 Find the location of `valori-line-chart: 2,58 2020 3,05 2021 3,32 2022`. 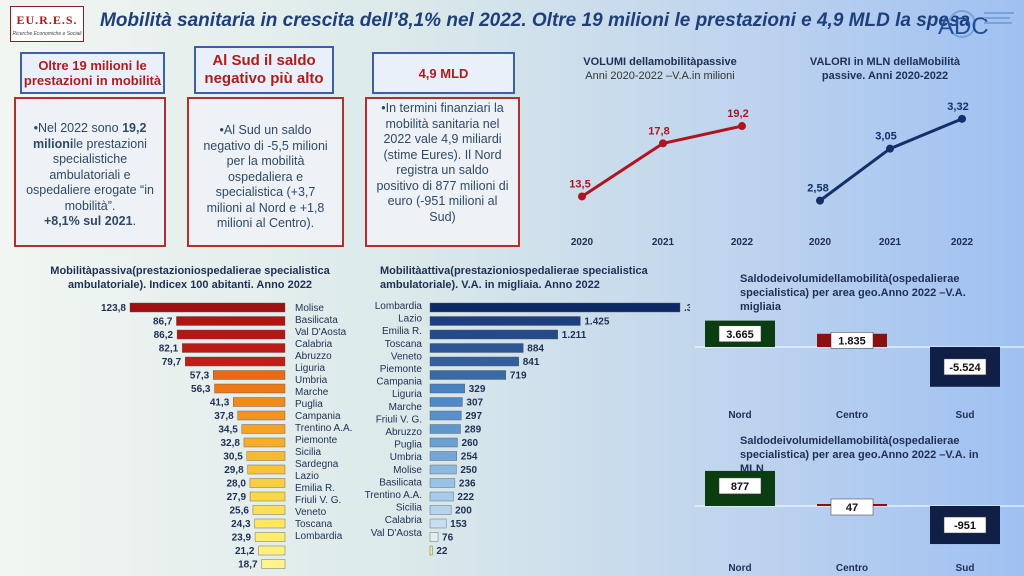

valori-line-chart: 2,58 2020 3,05 2021 3,32 2022 is located at coordinates (890, 174).